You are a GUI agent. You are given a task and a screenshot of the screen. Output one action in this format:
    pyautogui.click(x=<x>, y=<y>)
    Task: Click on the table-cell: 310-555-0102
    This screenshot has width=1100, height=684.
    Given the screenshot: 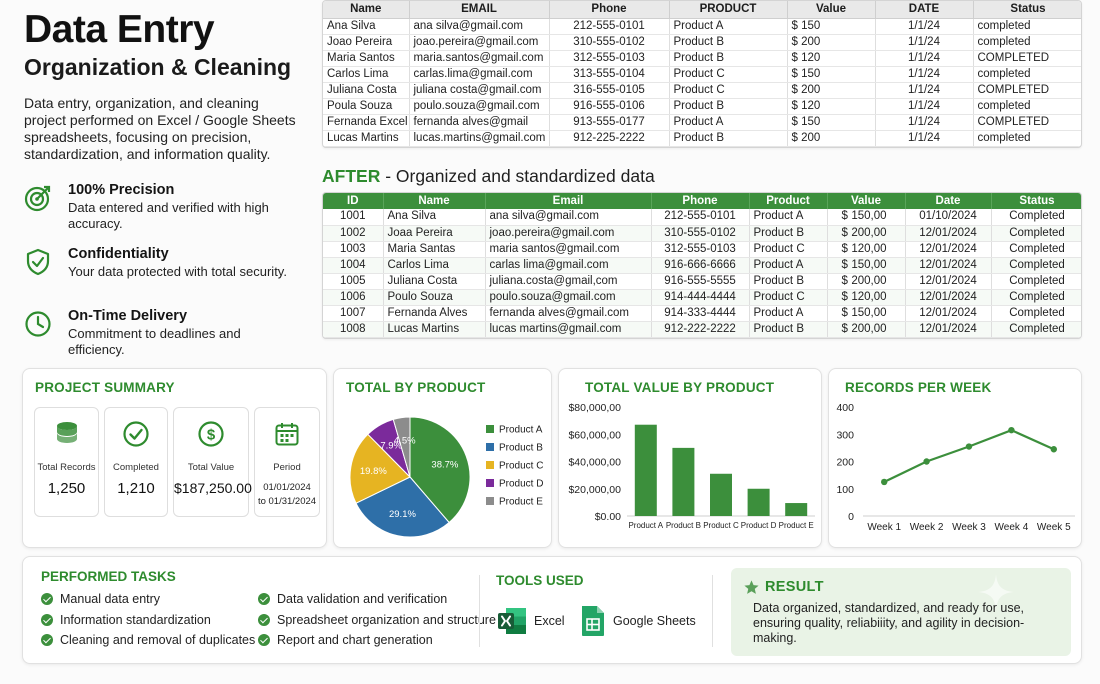 What is the action you would take?
    pyautogui.click(x=609, y=42)
    